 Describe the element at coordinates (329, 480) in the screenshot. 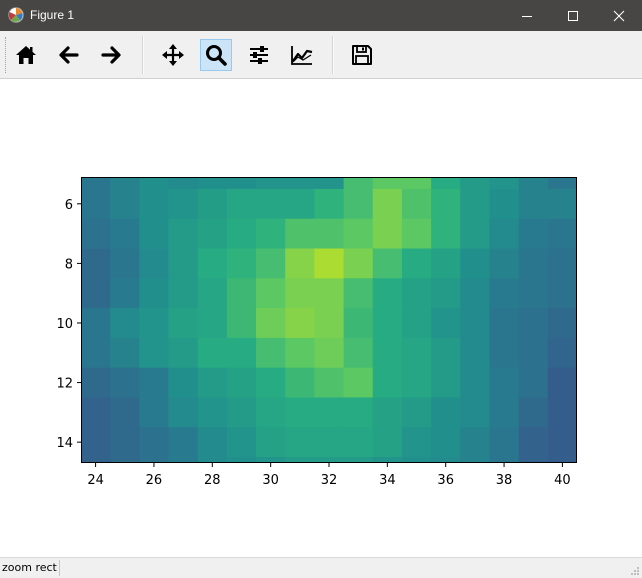

I see `x-tick-label: 32` at that location.